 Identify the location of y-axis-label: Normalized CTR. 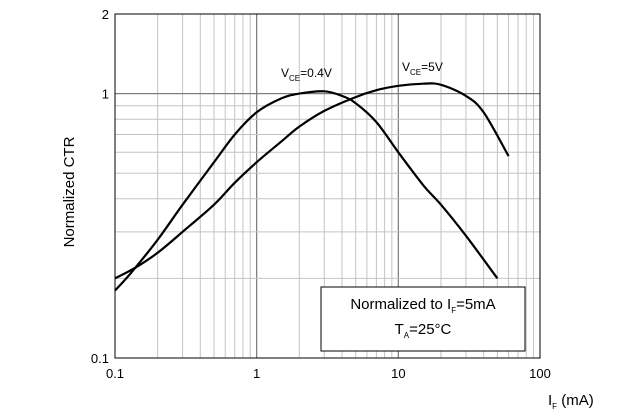
(69, 191).